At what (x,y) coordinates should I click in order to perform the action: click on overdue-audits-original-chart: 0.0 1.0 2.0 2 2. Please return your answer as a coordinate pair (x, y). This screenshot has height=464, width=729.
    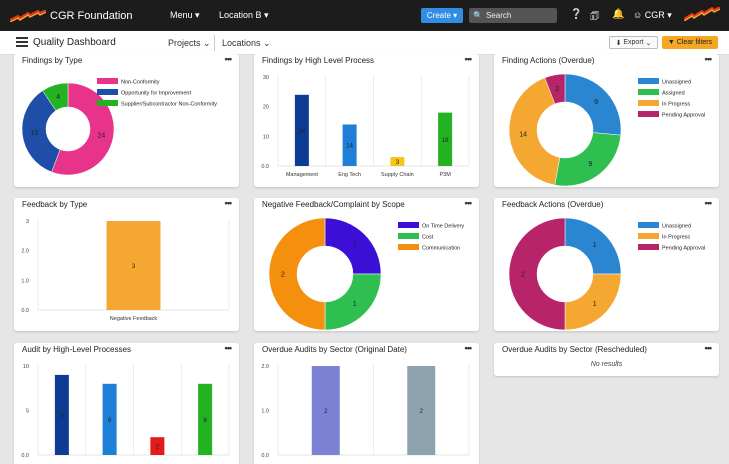
    Looking at the image, I should click on (365, 411).